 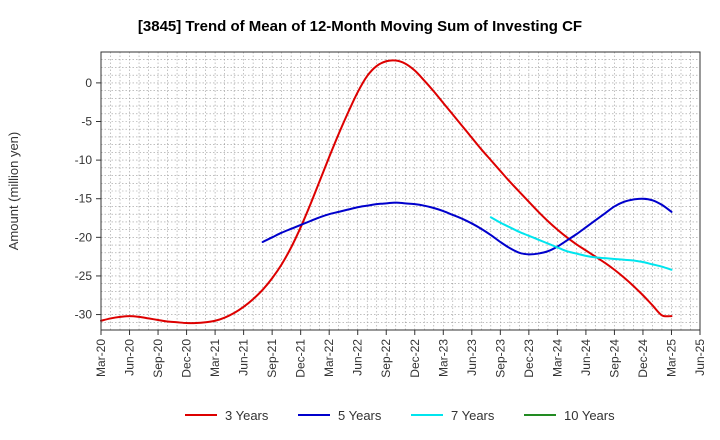 What do you see at coordinates (329, 358) in the screenshot?
I see `x-tick-label: Mar-22` at bounding box center [329, 358].